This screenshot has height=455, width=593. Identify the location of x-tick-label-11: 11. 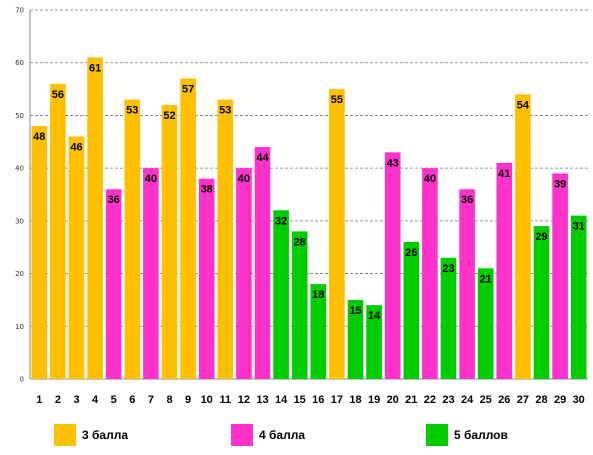
(225, 400).